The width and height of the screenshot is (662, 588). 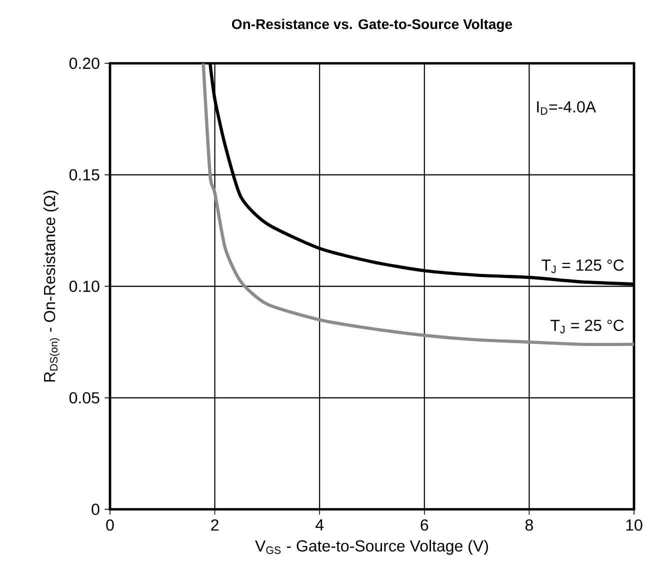 I want to click on chart-title: On-Resistance vs. Gate-to-Source Voltage, so click(x=372, y=25).